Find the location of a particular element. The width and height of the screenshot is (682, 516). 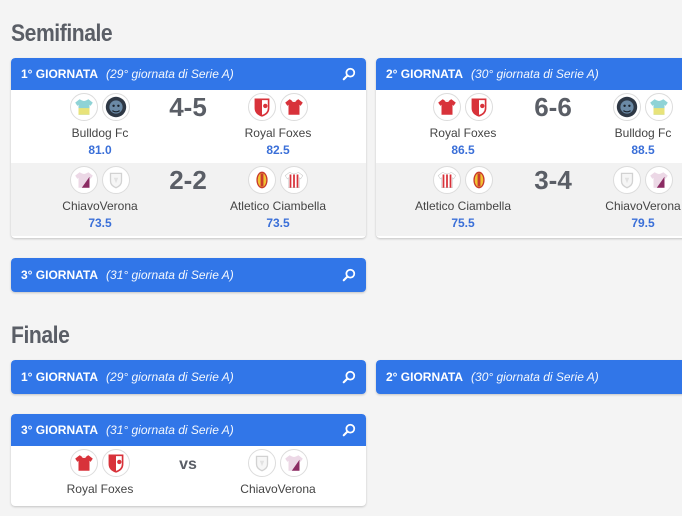

section-title-finale: Finale is located at coordinates (40, 335).